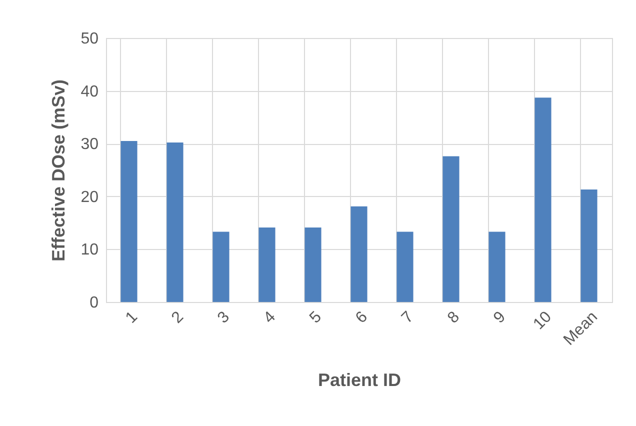  Describe the element at coordinates (89, 250) in the screenshot. I see `y-tick-label: 10` at that location.